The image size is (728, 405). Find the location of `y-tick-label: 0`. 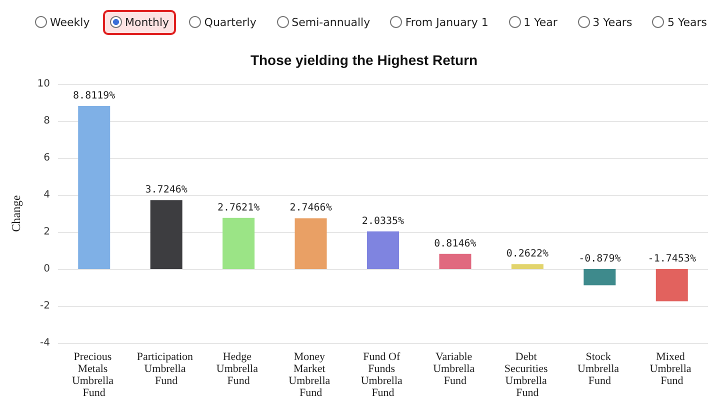

y-tick-label: 0 is located at coordinates (47, 269).